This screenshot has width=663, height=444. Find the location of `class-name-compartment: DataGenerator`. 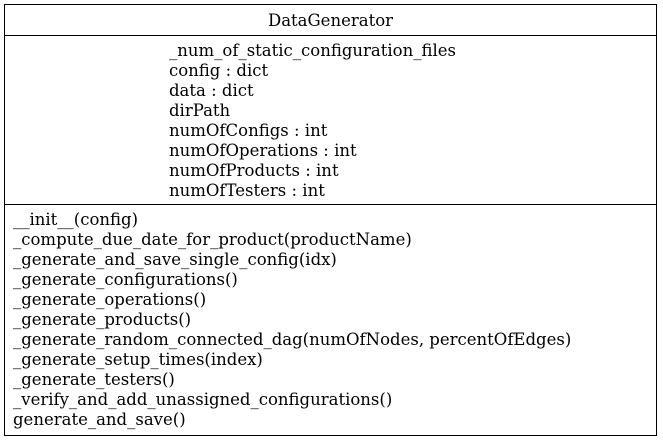

class-name-compartment: DataGenerator is located at coordinates (330, 20).